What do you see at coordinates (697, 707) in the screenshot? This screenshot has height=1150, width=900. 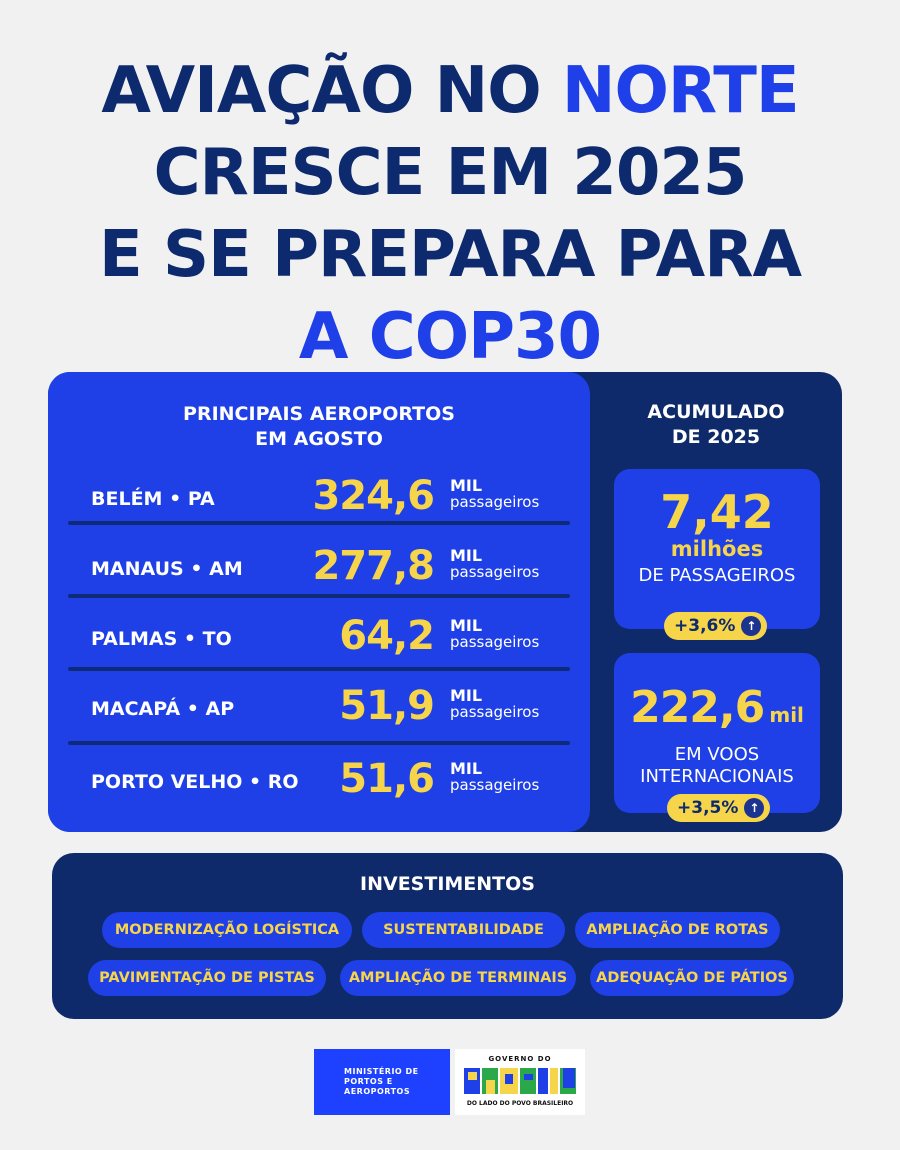 I see `international-value: 222,6` at bounding box center [697, 707].